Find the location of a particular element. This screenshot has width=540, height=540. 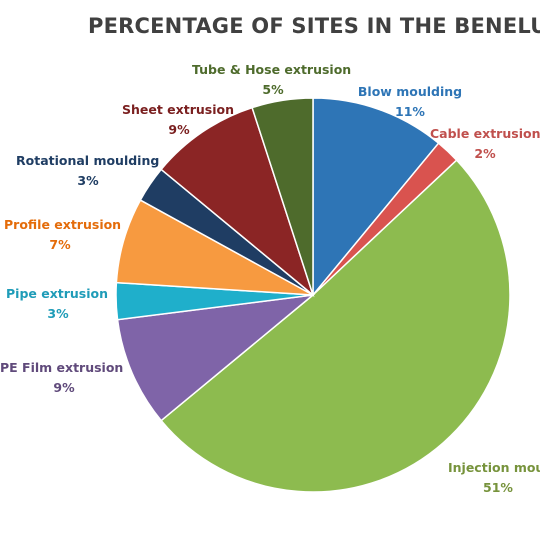

slice-label-percent: 5% is located at coordinates (273, 89).